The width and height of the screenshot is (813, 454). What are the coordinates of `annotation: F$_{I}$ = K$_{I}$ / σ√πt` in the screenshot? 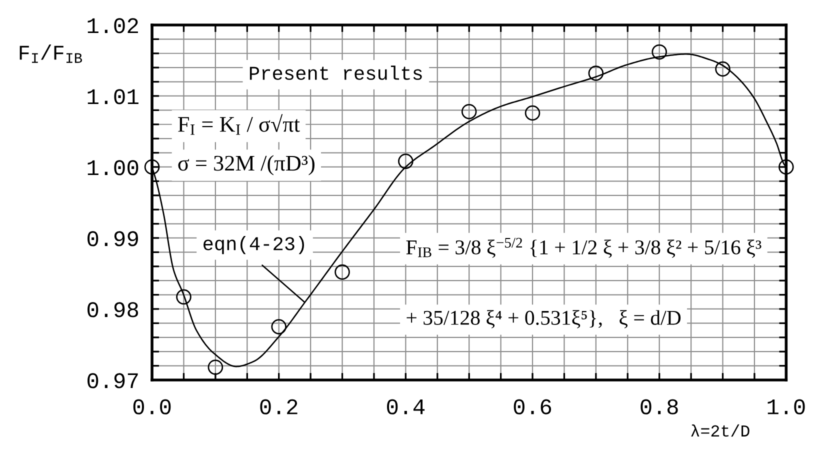 It's located at (239, 124).